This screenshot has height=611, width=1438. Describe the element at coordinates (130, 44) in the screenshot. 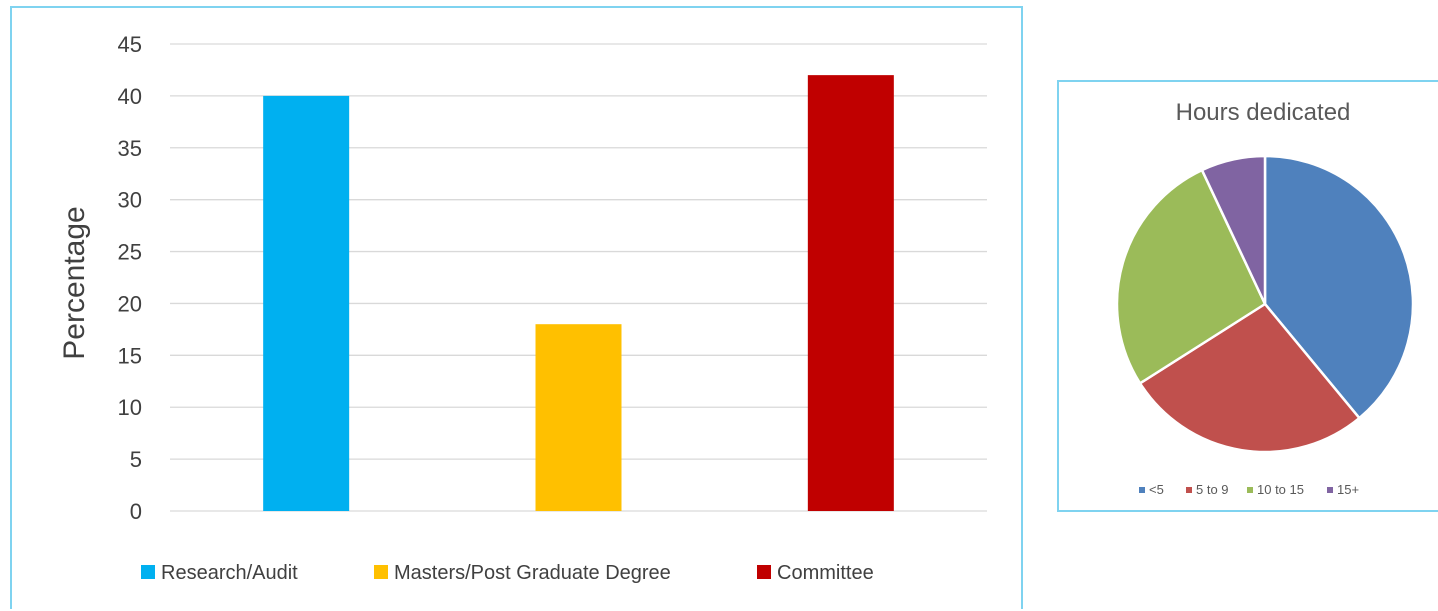

I see `y-tick-label: 45` at that location.